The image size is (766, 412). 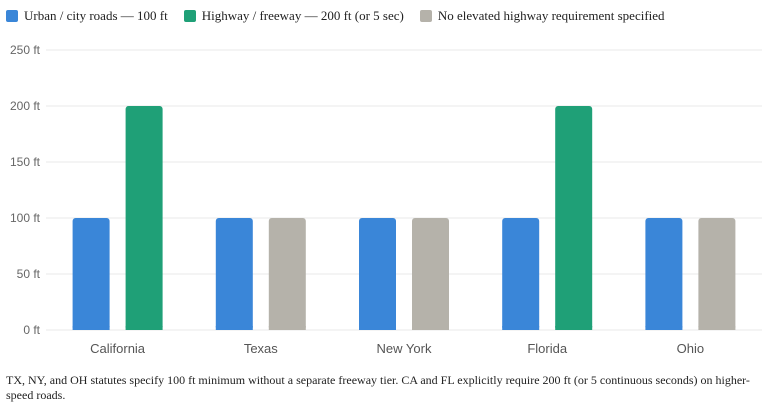 What do you see at coordinates (25, 218) in the screenshot?
I see `y-tick-label: 100 ft` at bounding box center [25, 218].